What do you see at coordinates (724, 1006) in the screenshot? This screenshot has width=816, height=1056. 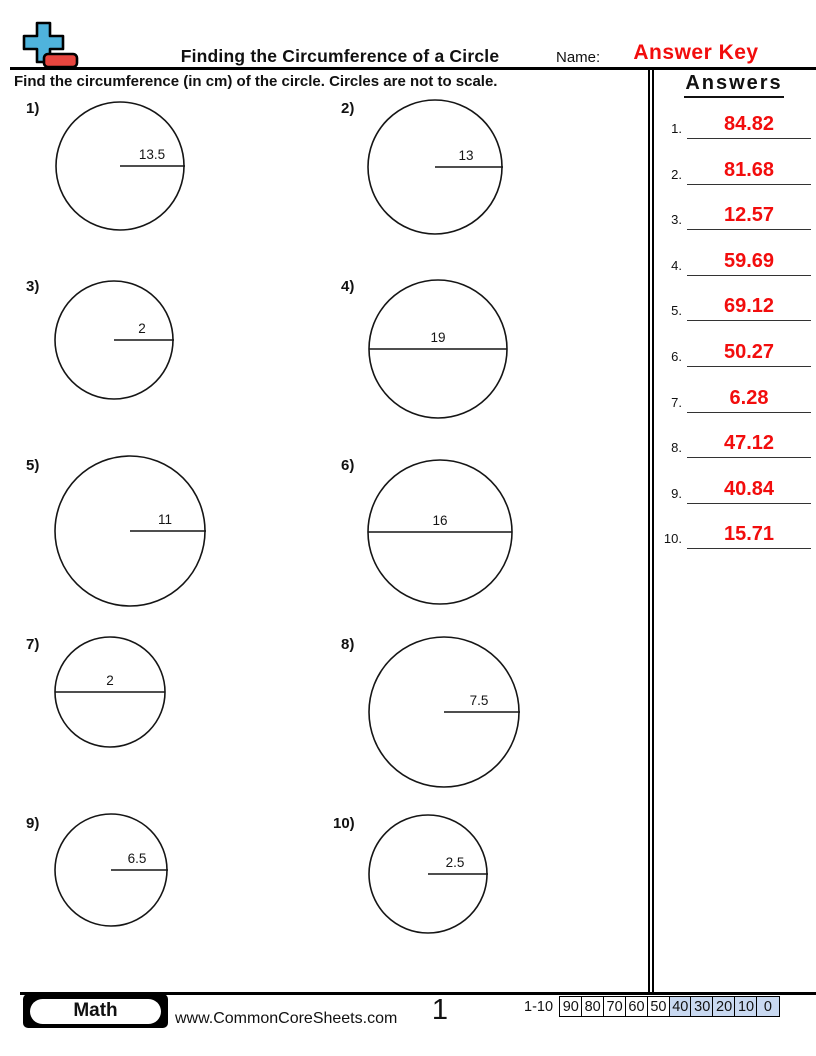 I see `score-cell: 20` at bounding box center [724, 1006].